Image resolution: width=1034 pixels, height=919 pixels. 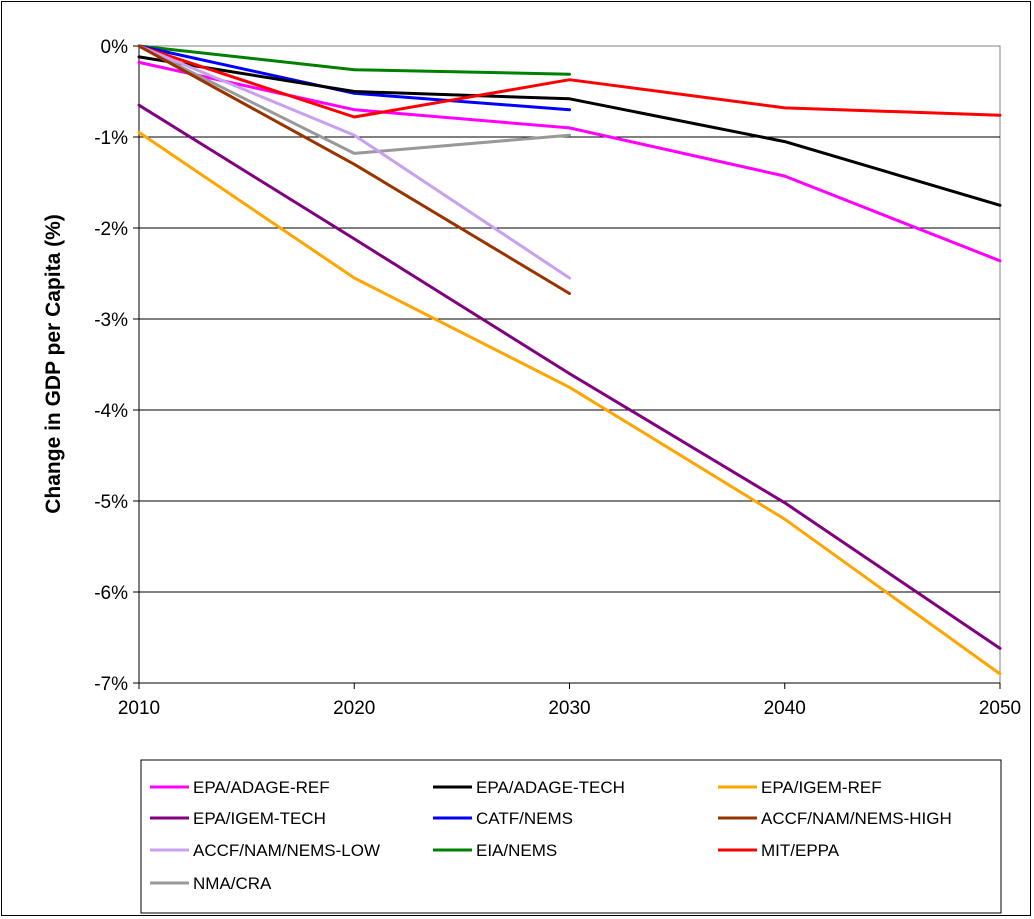 What do you see at coordinates (111, 684) in the screenshot?
I see `y-tick-label: -7%` at bounding box center [111, 684].